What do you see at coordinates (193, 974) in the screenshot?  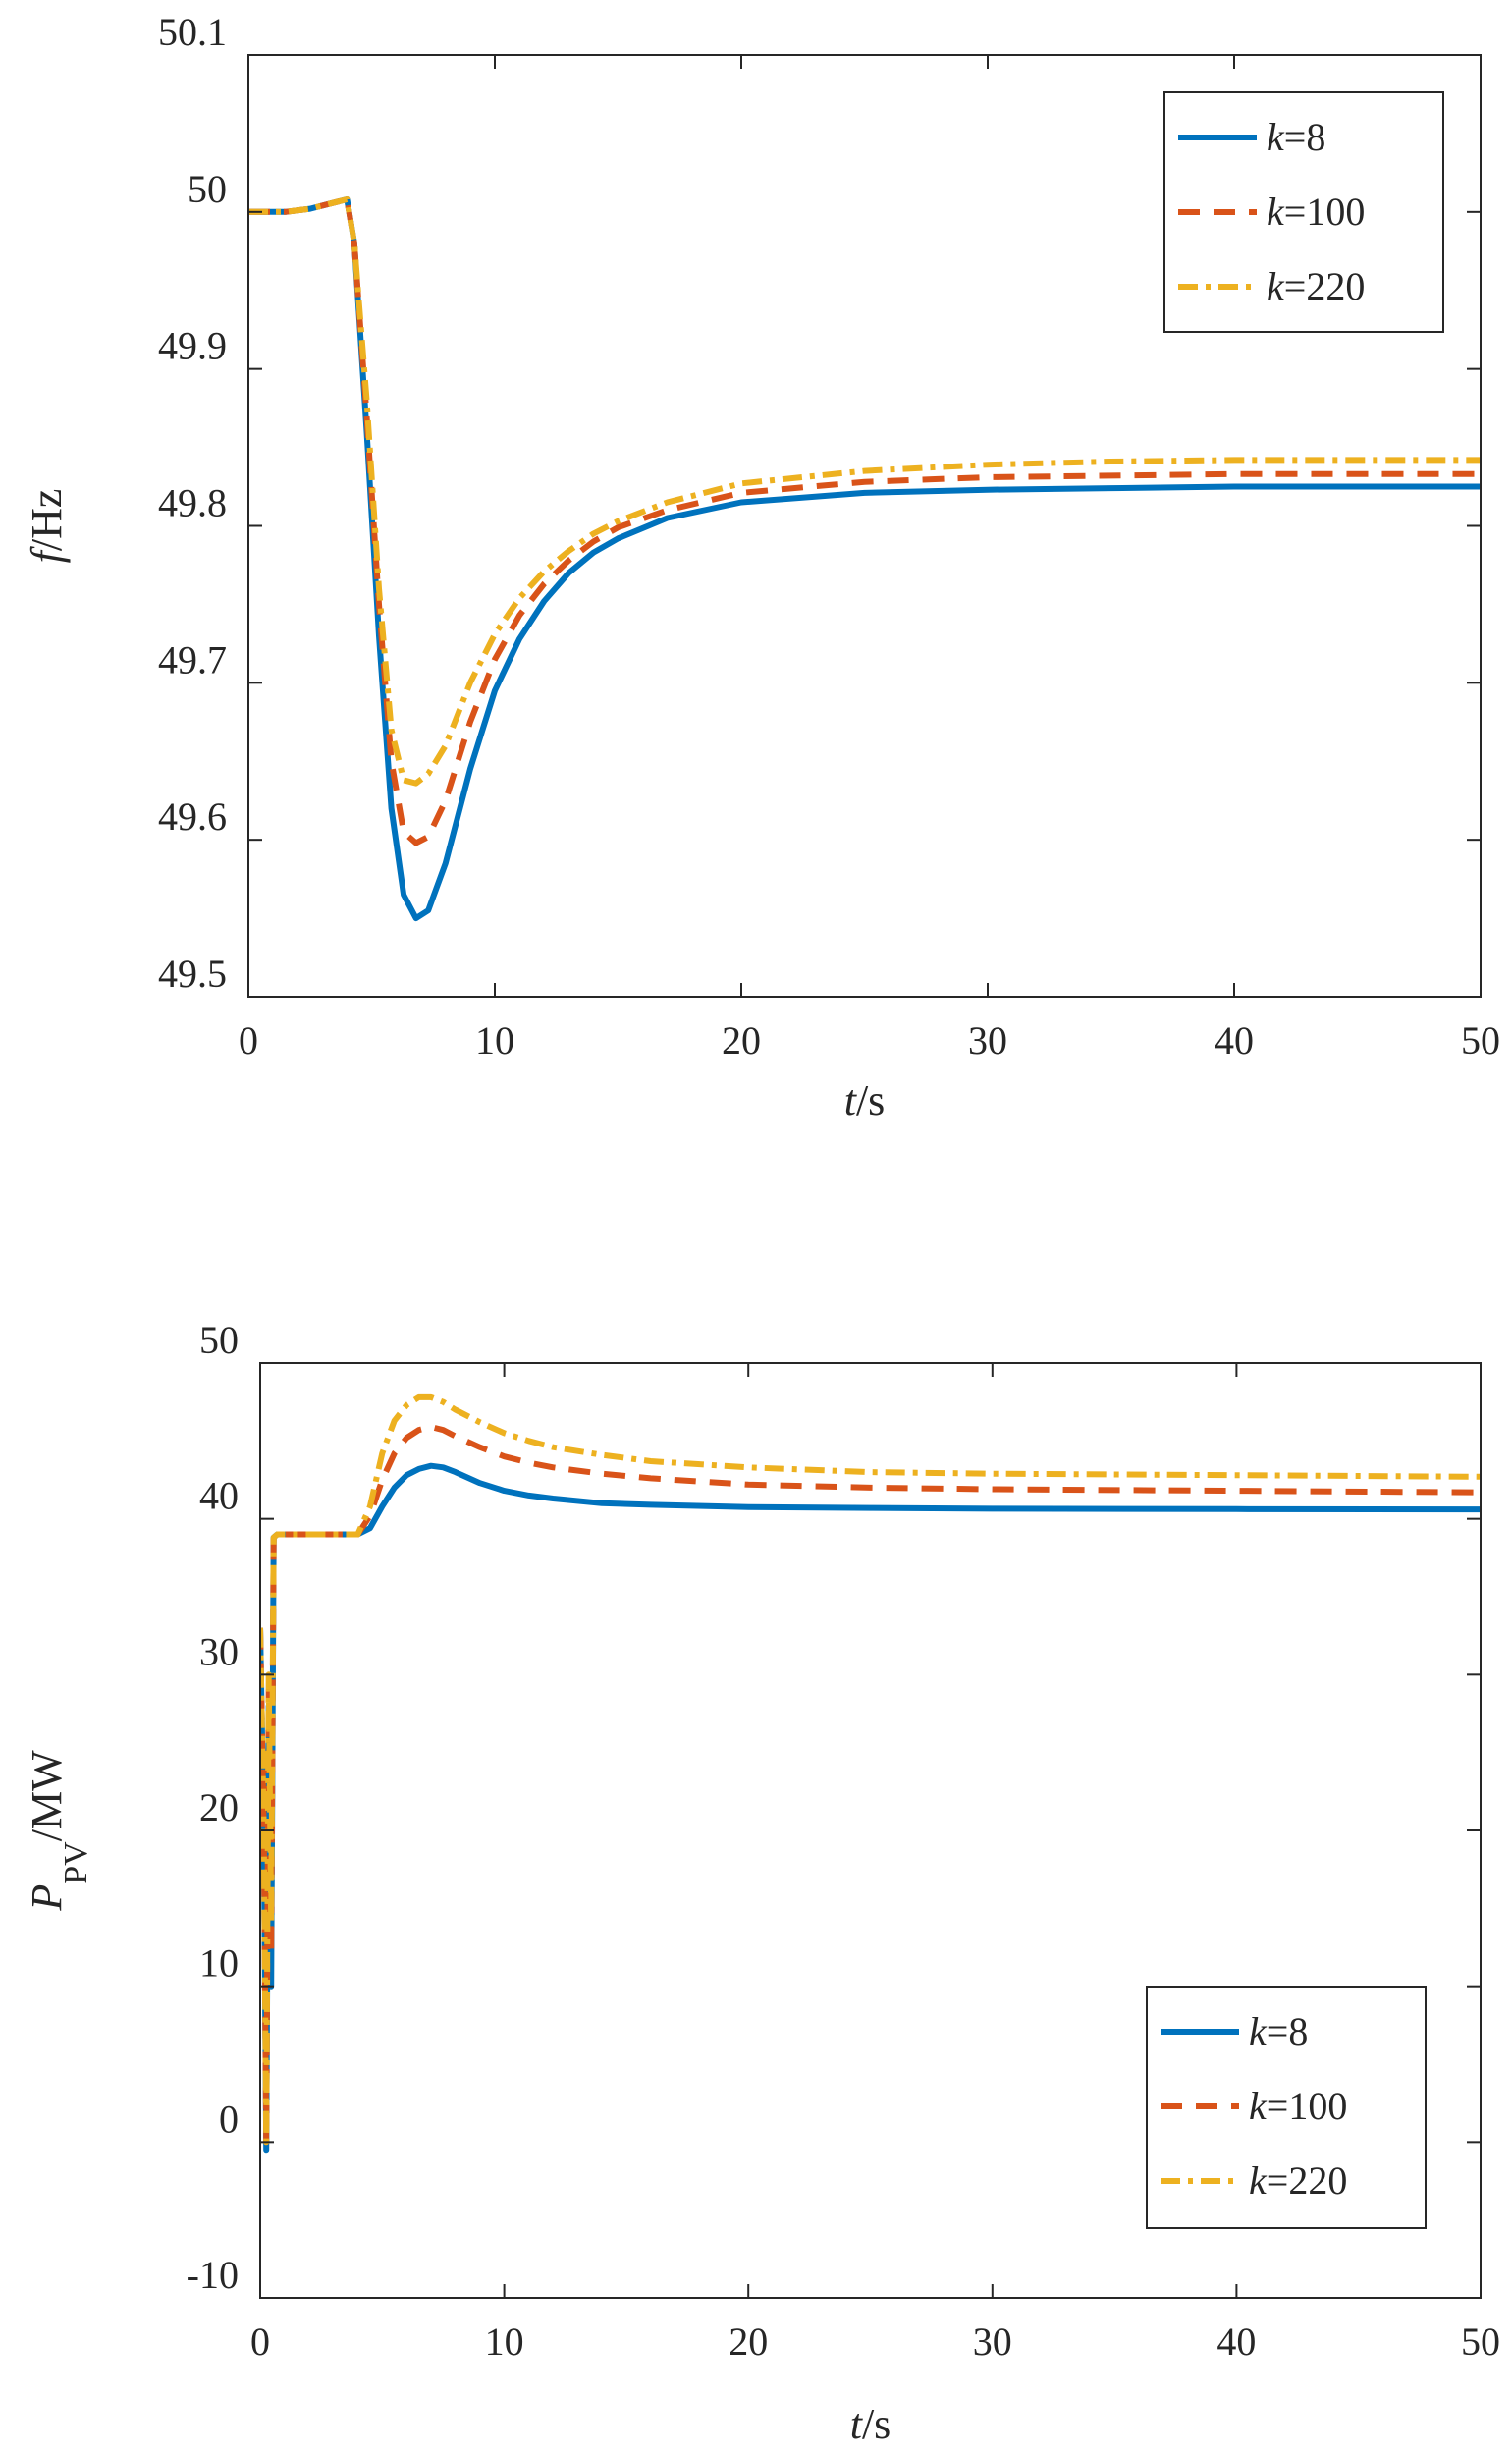 I see `y-tick-label: 49.5` at bounding box center [193, 974].